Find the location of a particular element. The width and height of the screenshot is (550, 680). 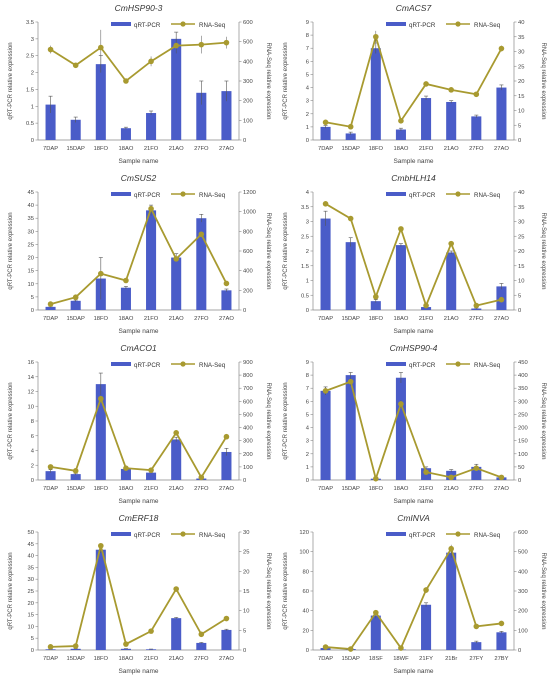

y-tick-label: 16 is located at coordinates (31, 363).